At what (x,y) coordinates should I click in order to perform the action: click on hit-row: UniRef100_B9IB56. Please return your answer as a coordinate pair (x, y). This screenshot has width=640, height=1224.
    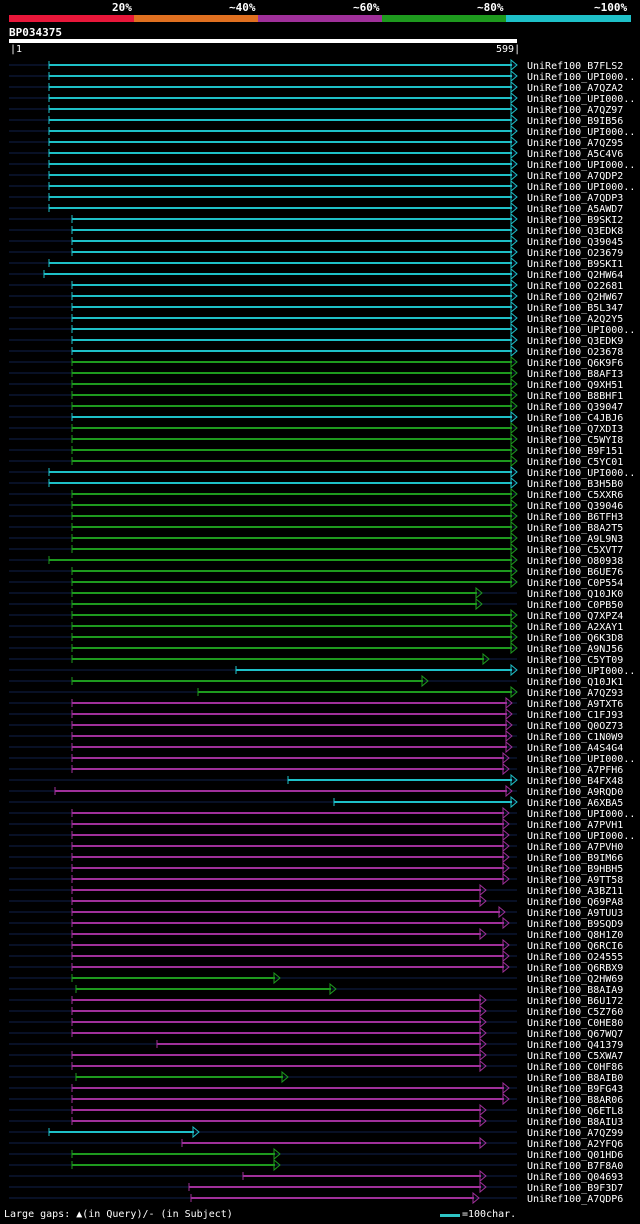
    Looking at the image, I should click on (316, 120).